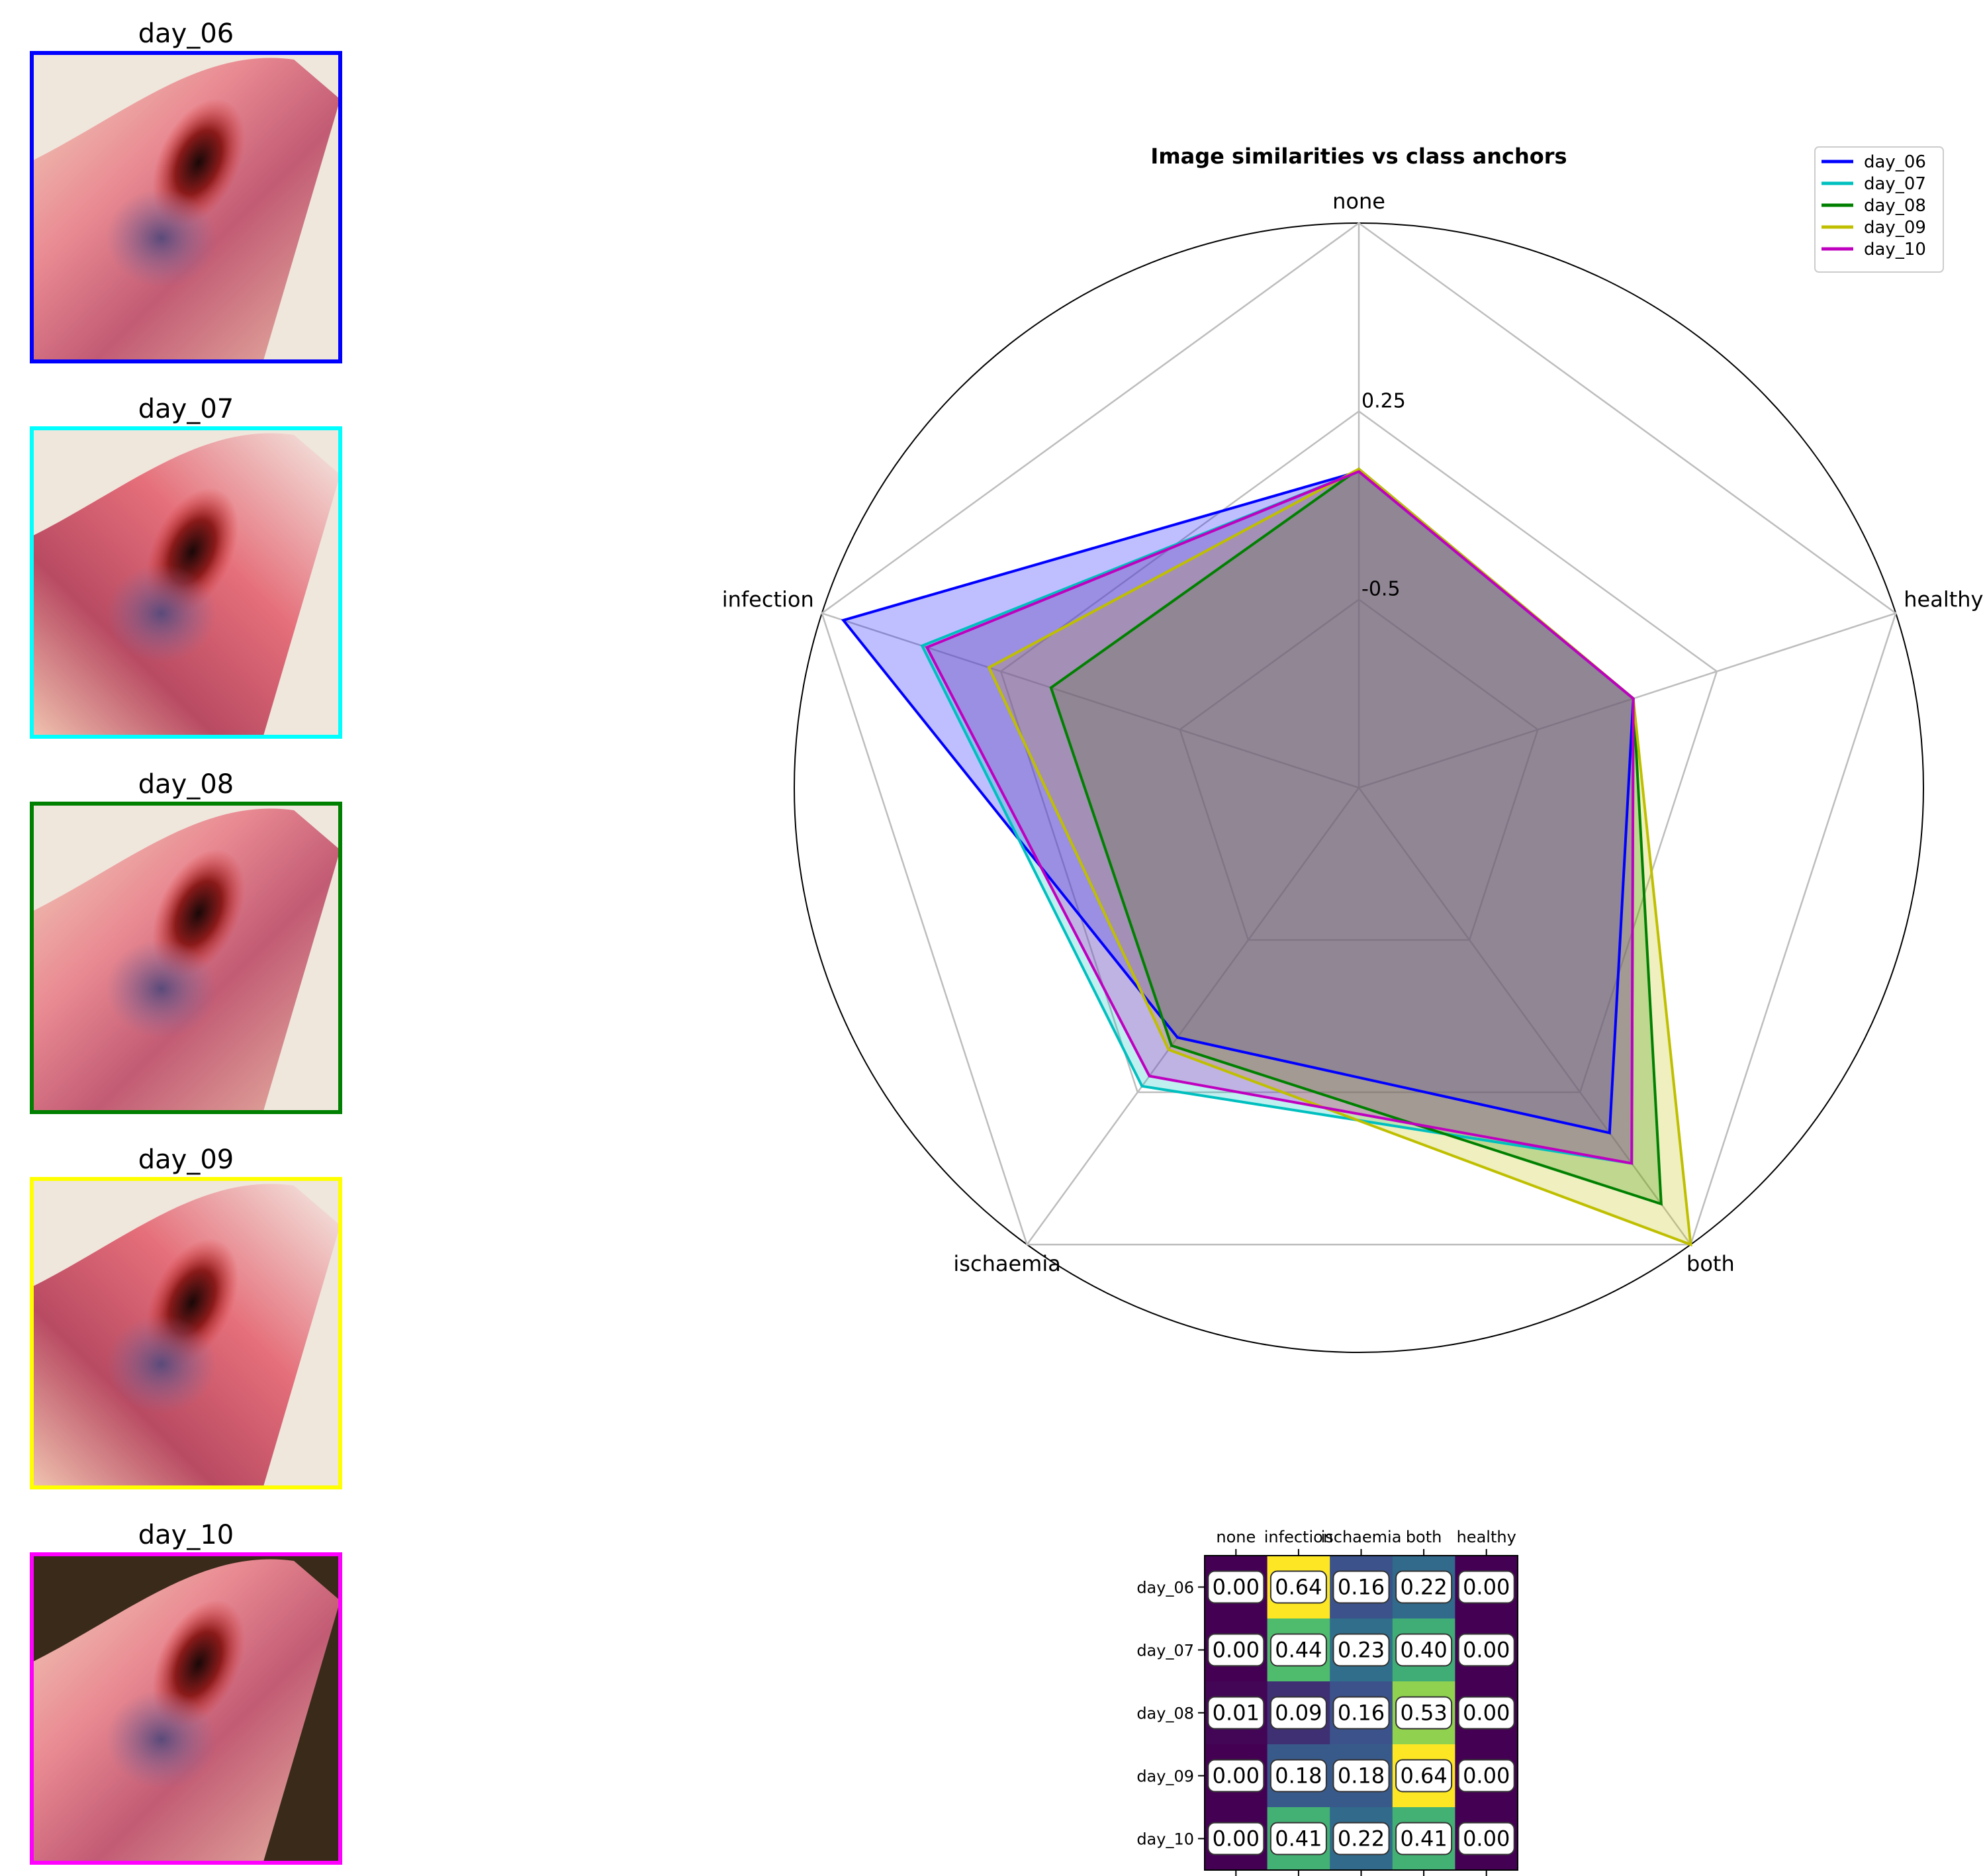  Describe the element at coordinates (1944, 599) in the screenshot. I see `radar-axis-label-healthy: healthy` at that location.